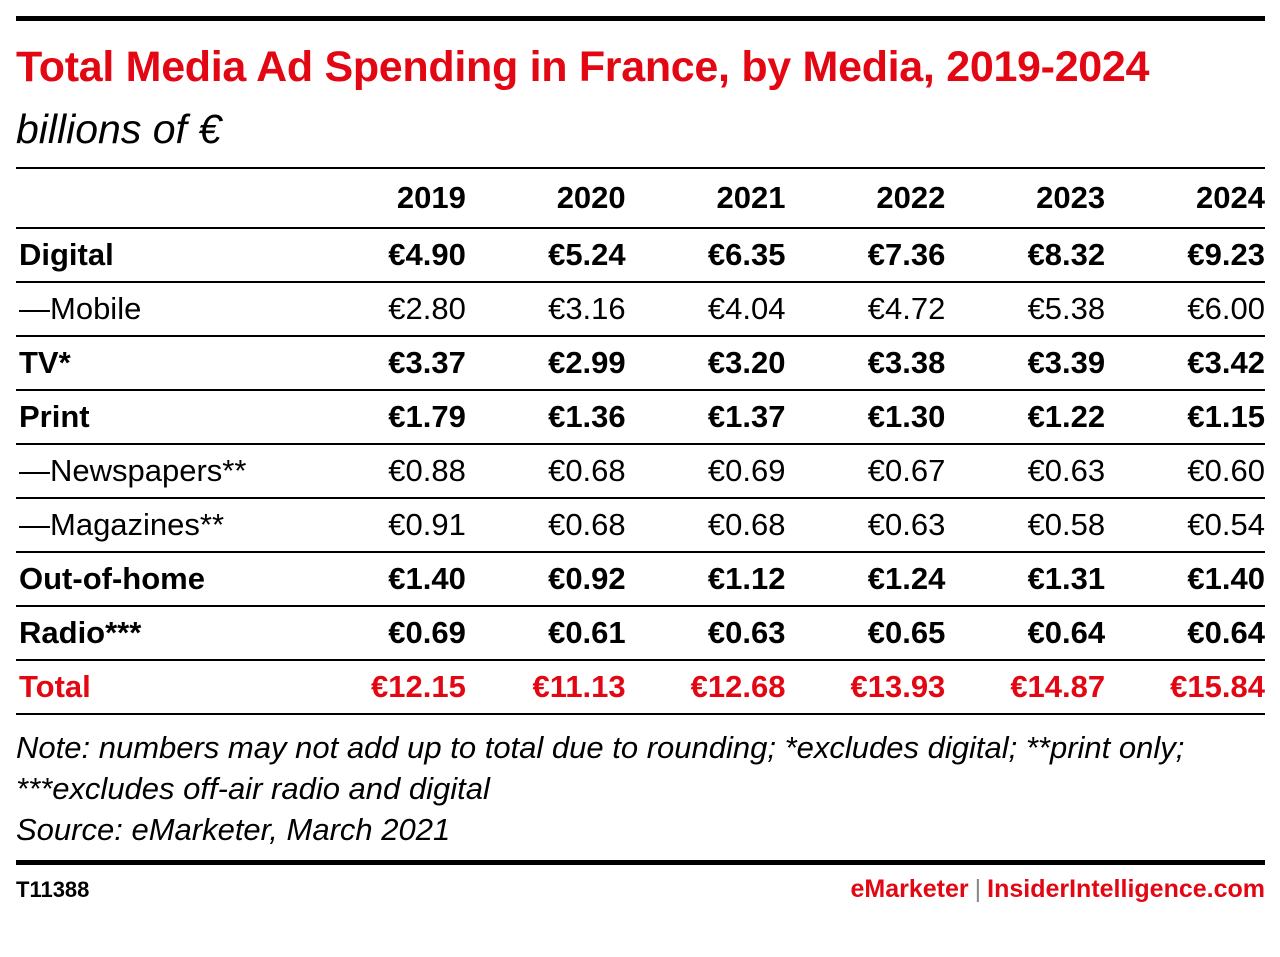 The width and height of the screenshot is (1280, 957). What do you see at coordinates (1185, 687) in the screenshot?
I see `value-cell: €15.84` at bounding box center [1185, 687].